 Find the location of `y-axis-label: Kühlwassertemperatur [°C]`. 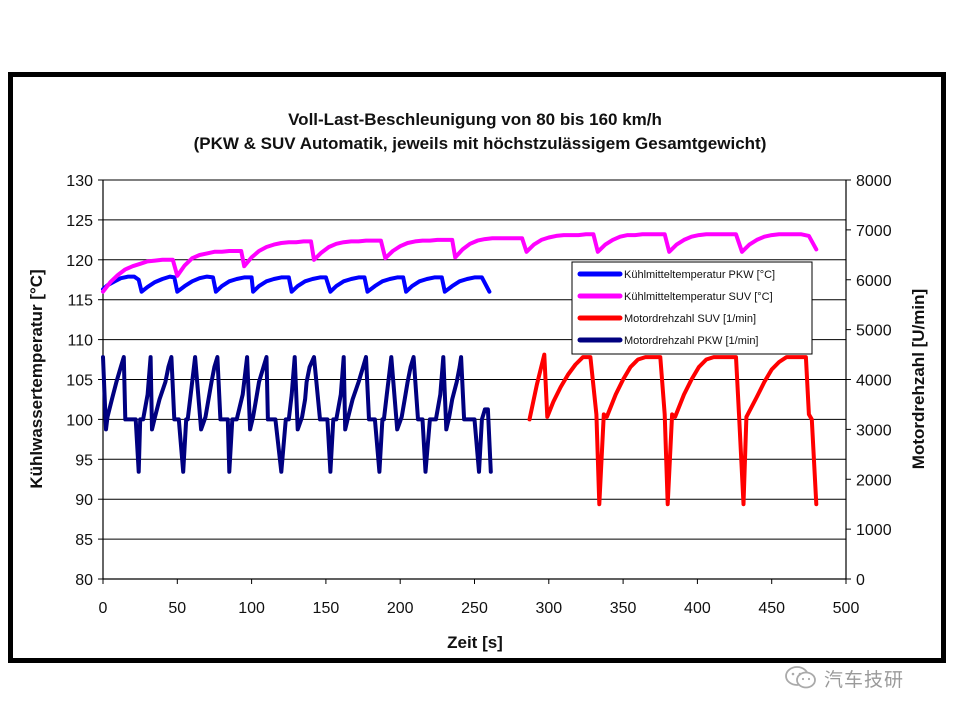

y-axis-label: Kühlwassertemperatur [°C] is located at coordinates (36, 378).